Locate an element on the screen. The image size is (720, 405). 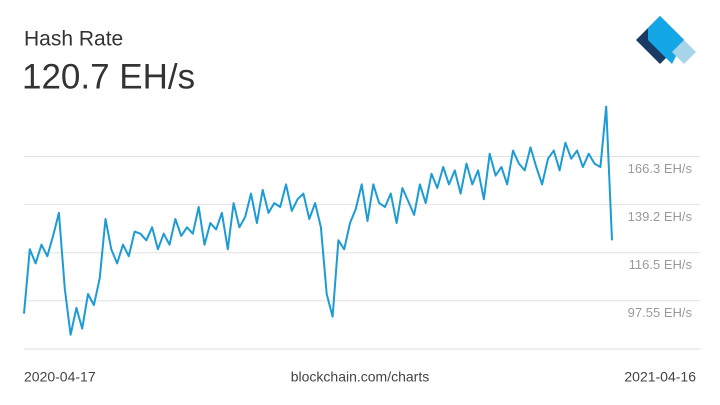
source: blockchain.com/charts is located at coordinates (360, 377).